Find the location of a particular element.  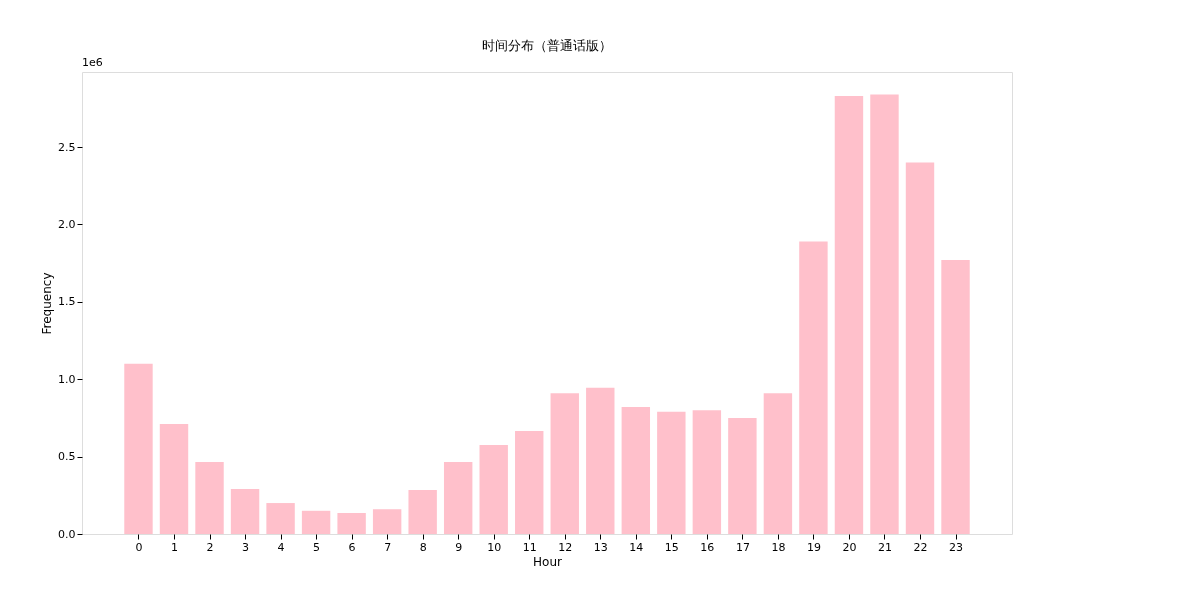

y-tick-label: 2.5 is located at coordinates (67, 147).